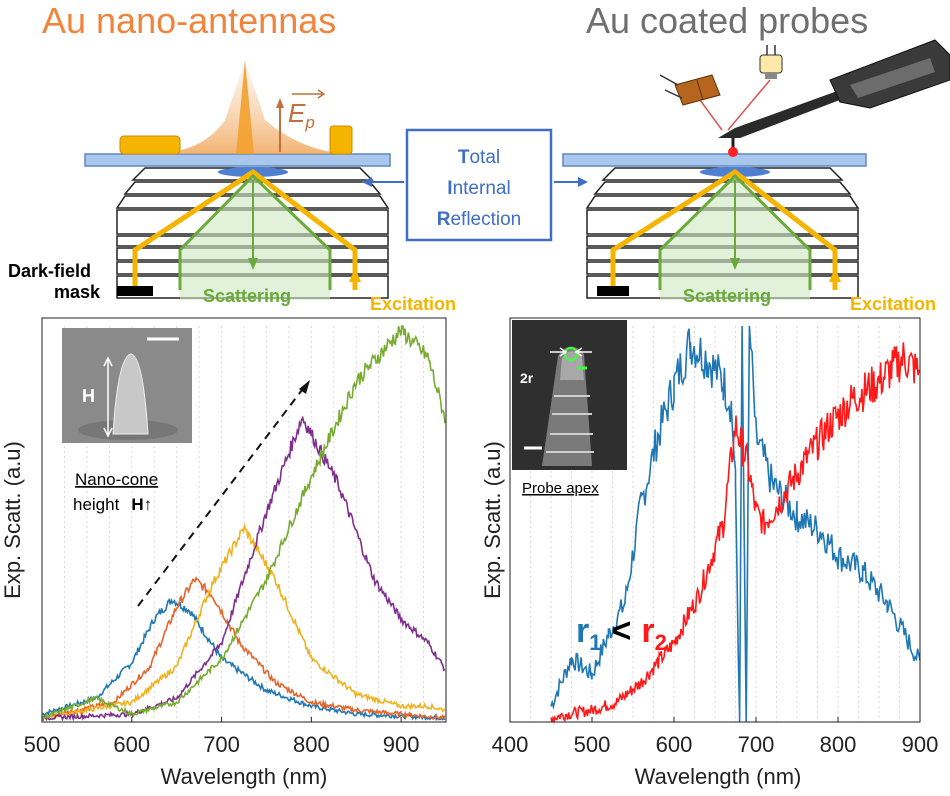 The height and width of the screenshot is (796, 950). What do you see at coordinates (253, 264) in the screenshot?
I see `left-scatter-arrow-head` at bounding box center [253, 264].